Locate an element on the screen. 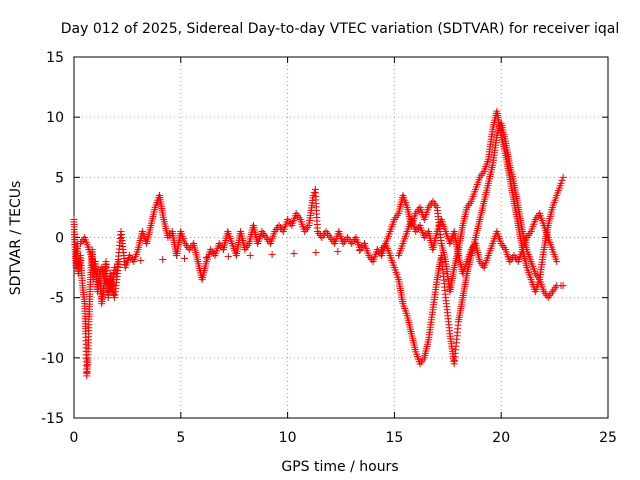 Image resolution: width=640 pixels, height=480 pixels. x-tick-label: 5 is located at coordinates (180, 438).